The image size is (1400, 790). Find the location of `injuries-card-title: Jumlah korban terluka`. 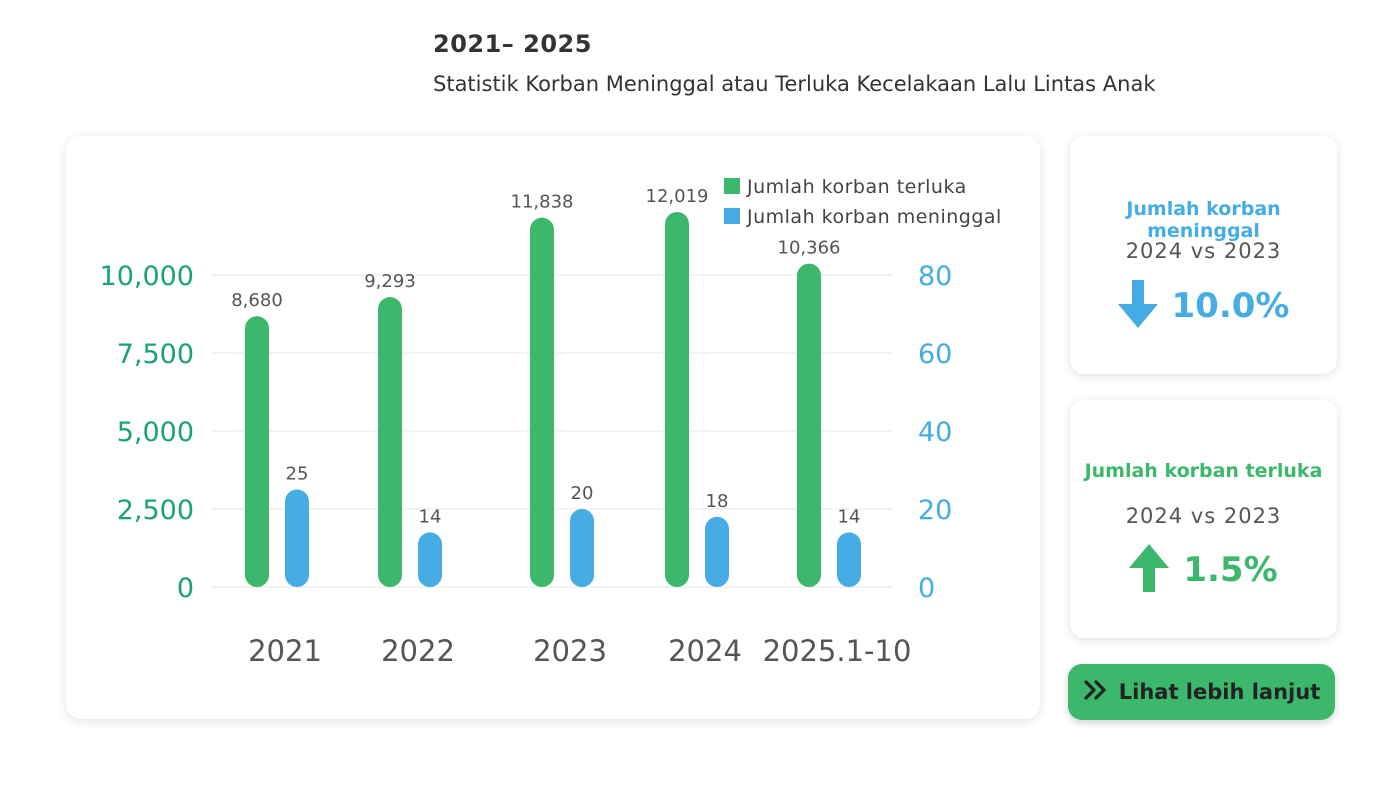

injuries-card-title: Jumlah korban terluka is located at coordinates (1203, 471).